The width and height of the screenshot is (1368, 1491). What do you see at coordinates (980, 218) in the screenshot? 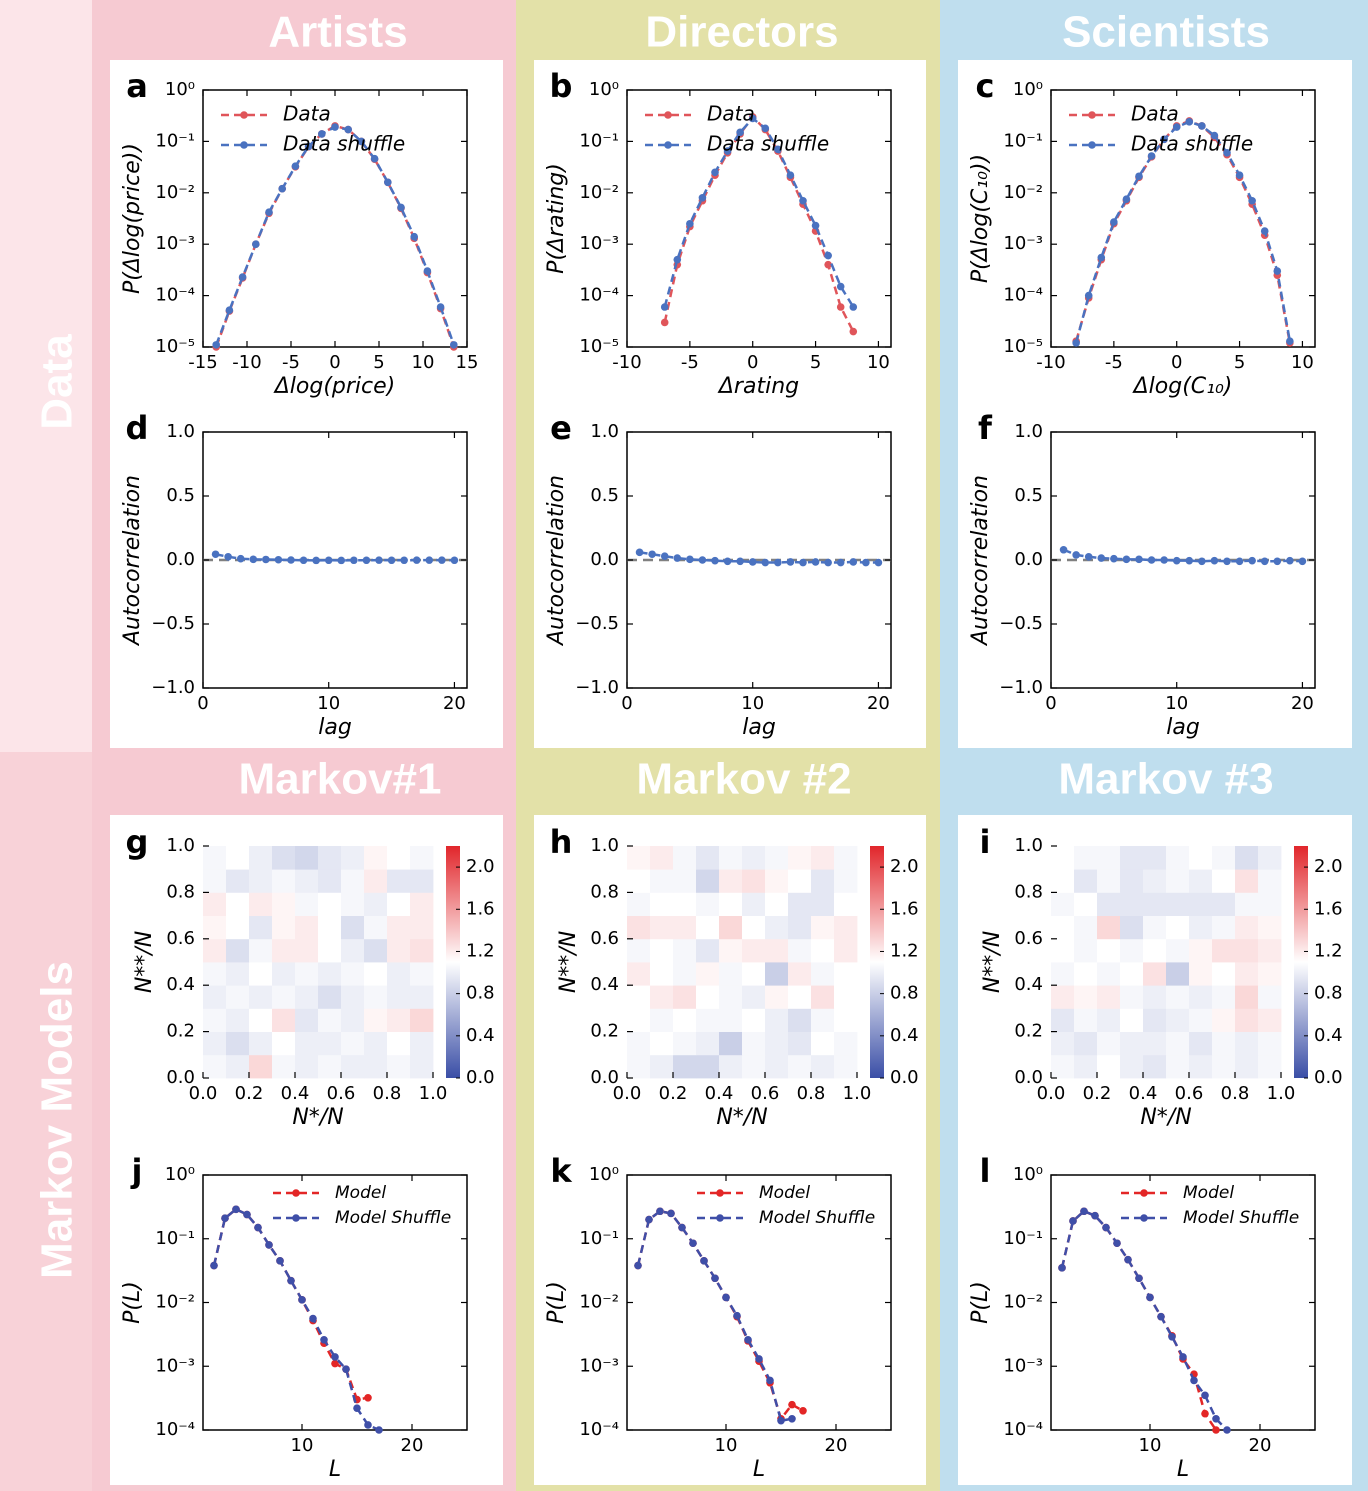
I see `y-axis-label: P(Δlog(C₁₀))` at bounding box center [980, 218].